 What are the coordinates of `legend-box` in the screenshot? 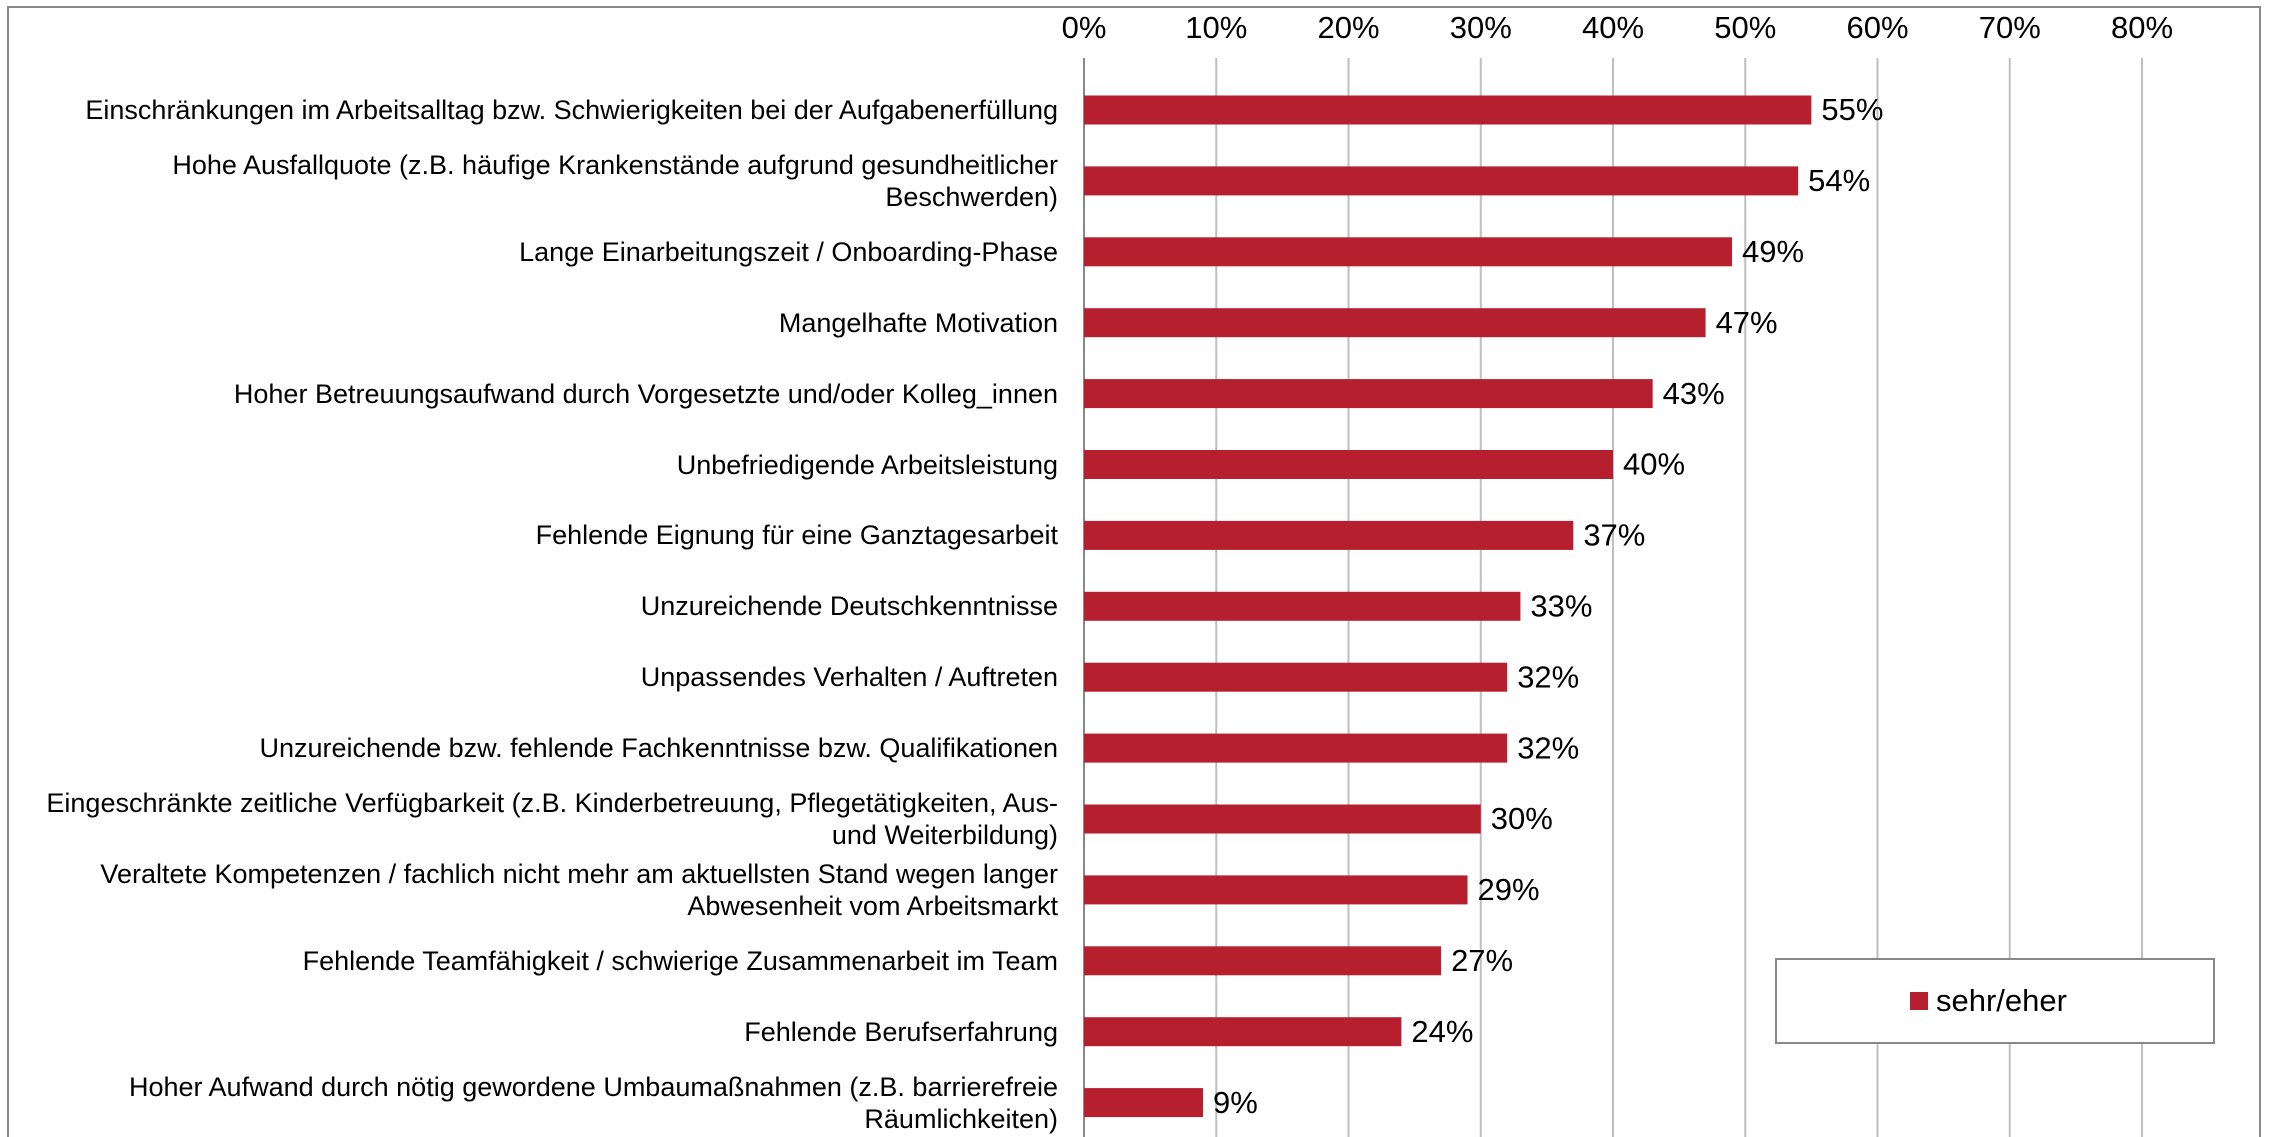 It's located at (1995, 1001).